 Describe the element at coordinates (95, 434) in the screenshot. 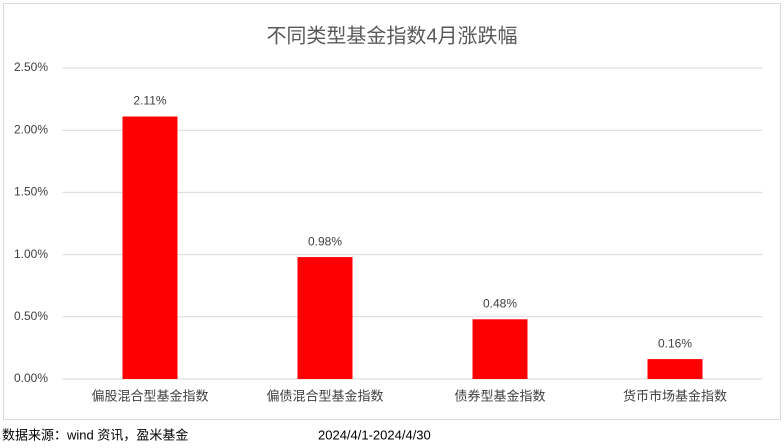

I see `source-note: 数据来源：wind 资讯，盈米基金` at that location.